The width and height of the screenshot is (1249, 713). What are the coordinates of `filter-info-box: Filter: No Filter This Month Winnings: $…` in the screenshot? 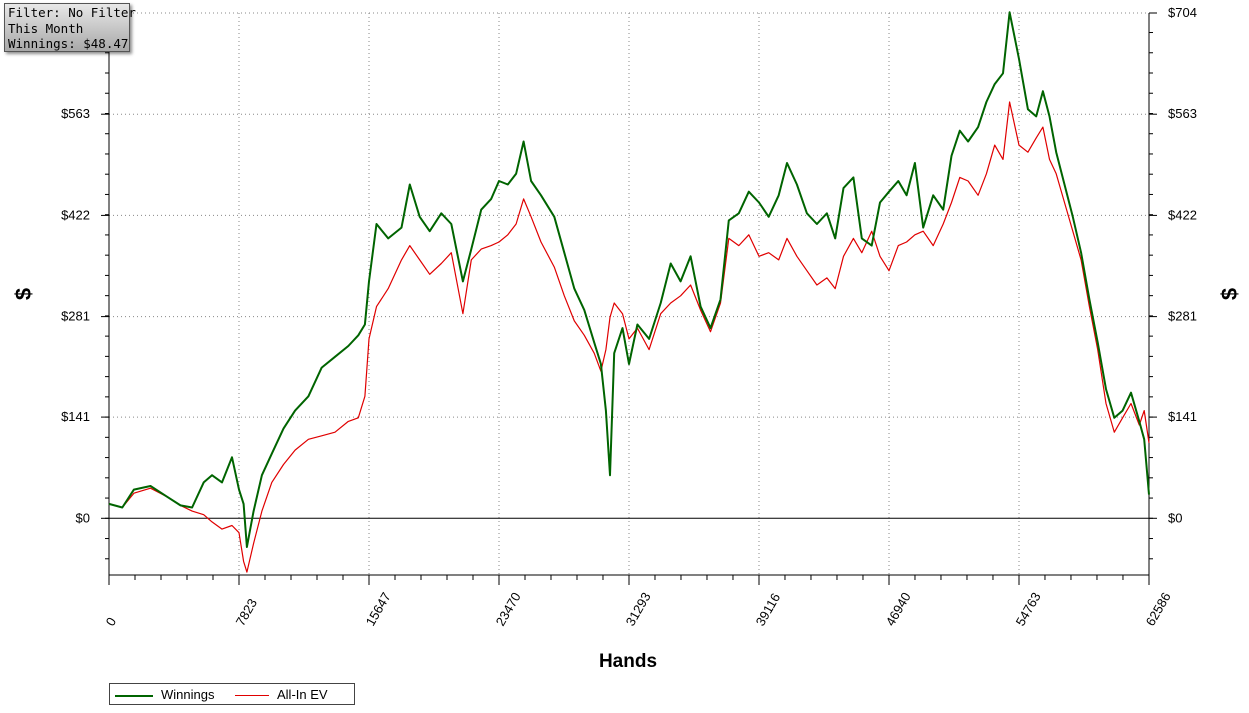 It's located at (70, 27).